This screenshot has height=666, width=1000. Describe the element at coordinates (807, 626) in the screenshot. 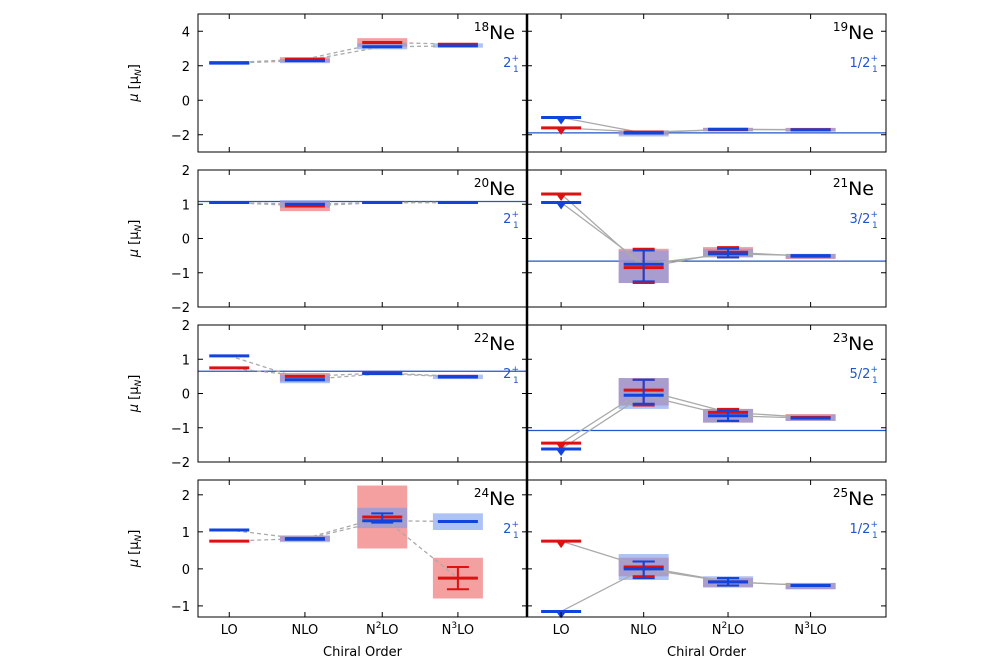

I see `x-tick-sup: 3` at that location.